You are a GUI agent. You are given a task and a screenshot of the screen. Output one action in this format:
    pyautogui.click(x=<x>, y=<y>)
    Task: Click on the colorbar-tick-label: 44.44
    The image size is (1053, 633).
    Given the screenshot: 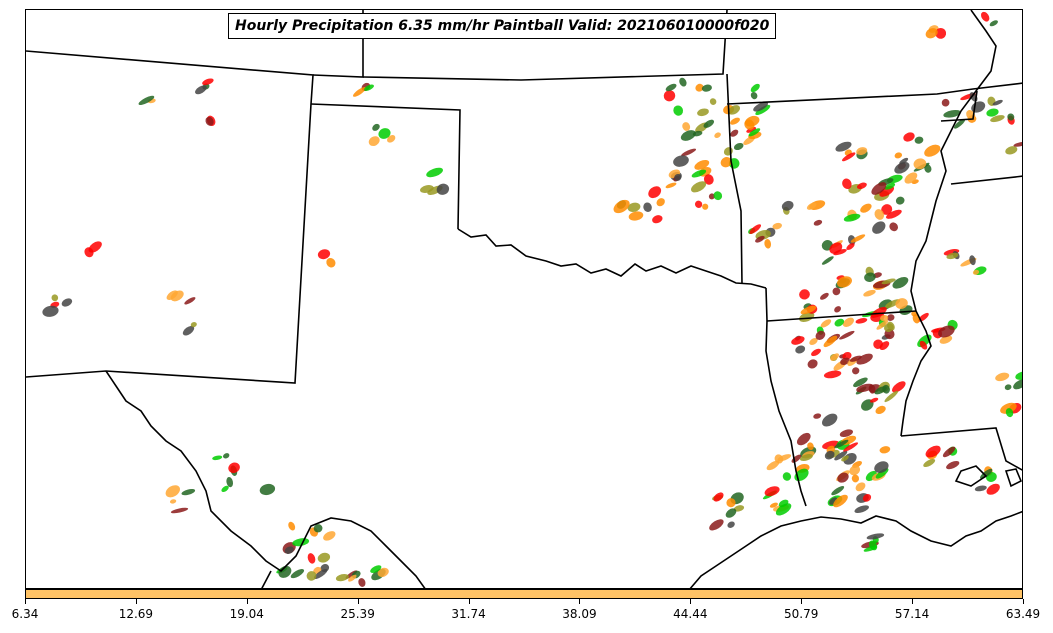 What is the action you would take?
    pyautogui.click(x=690, y=614)
    